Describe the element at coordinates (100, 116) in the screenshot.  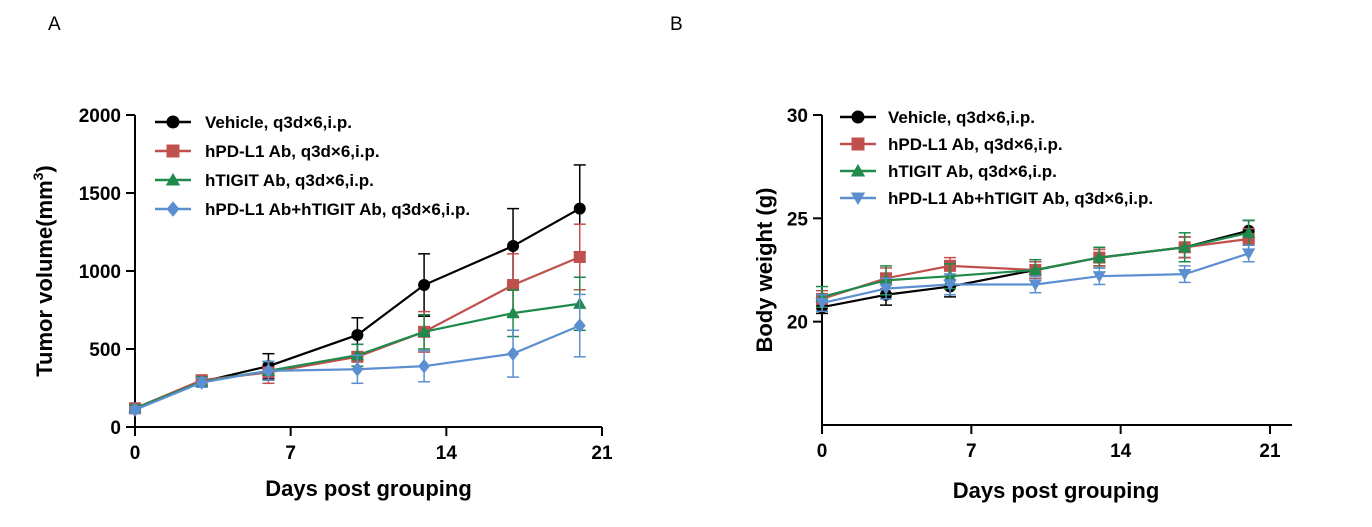
I see `y-tick-label: 2000` at that location.